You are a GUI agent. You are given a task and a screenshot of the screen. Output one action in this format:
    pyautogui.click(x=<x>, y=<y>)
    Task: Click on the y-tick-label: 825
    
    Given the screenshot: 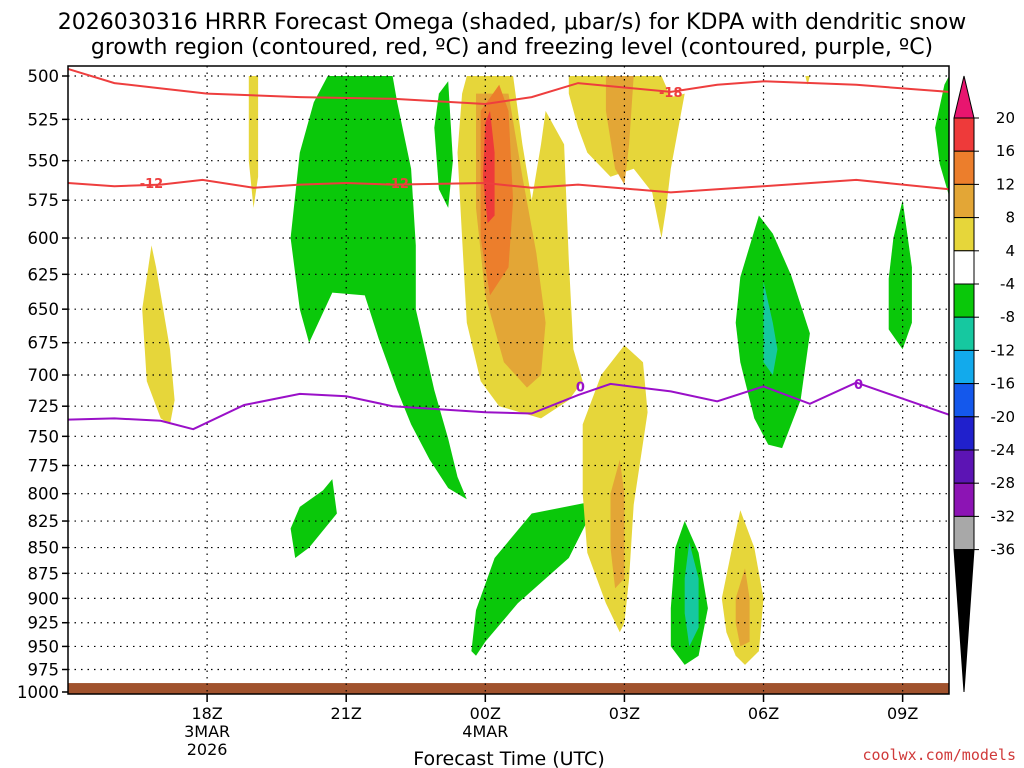 What is the action you would take?
    pyautogui.click(x=44, y=521)
    